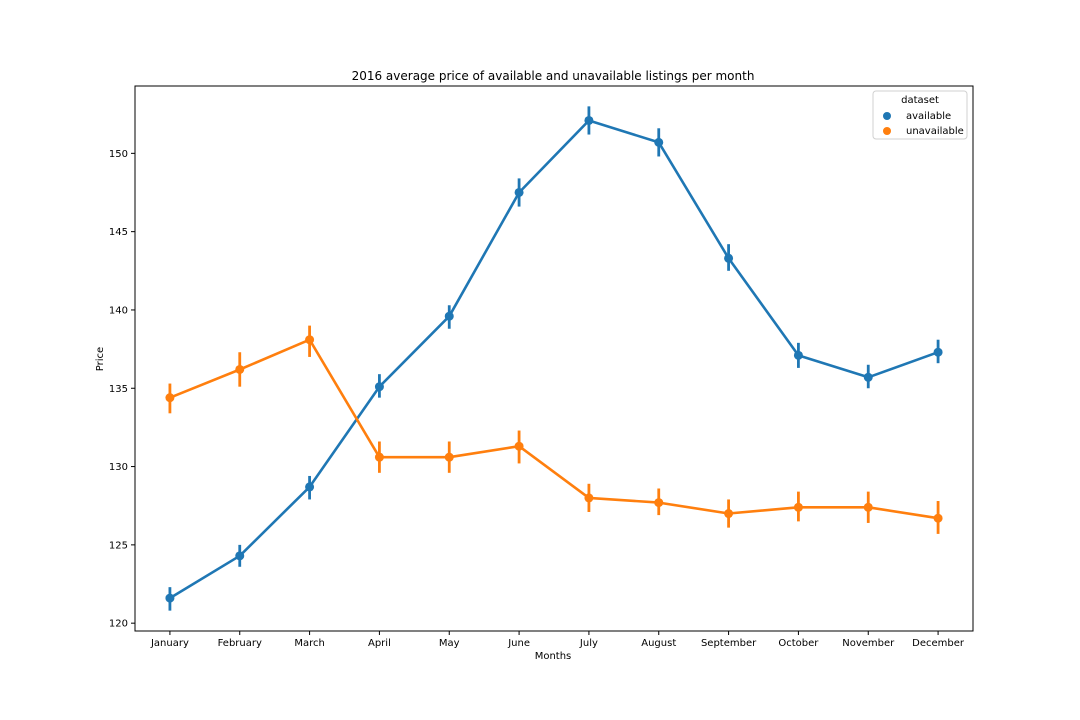 The image size is (1080, 720). I want to click on x-tick-label: January, so click(169, 643).